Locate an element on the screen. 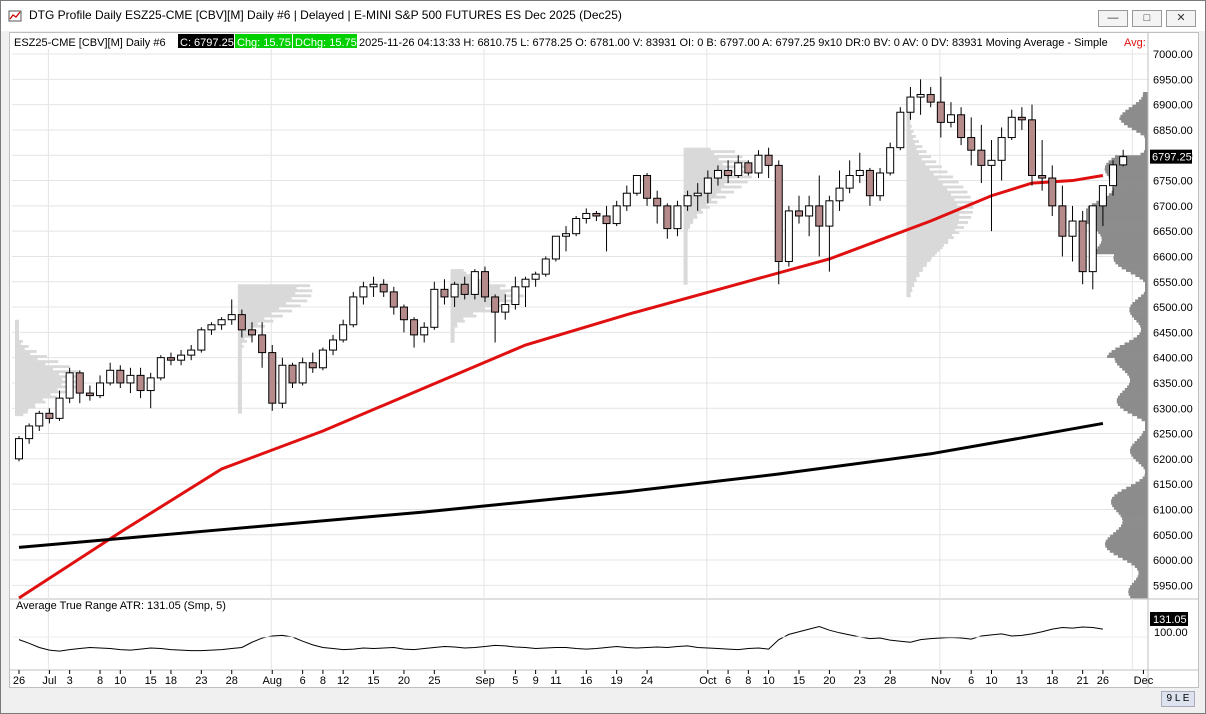 The width and height of the screenshot is (1206, 714). close-button: ✕ is located at coordinates (1181, 18).